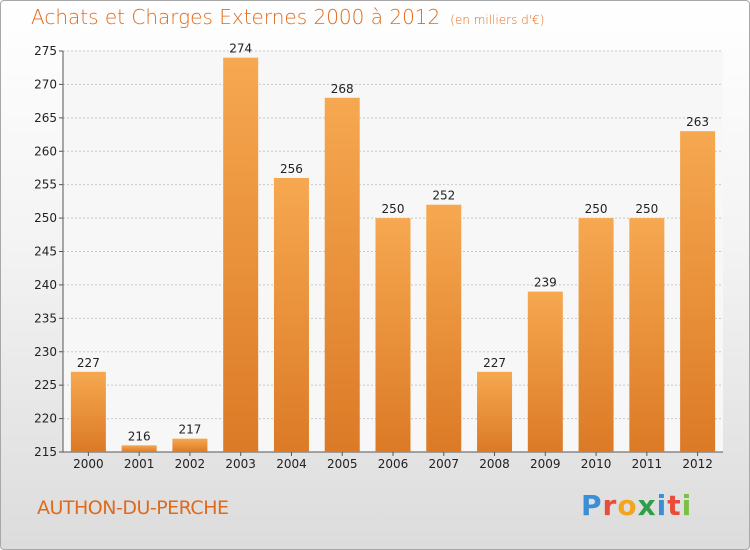  Describe the element at coordinates (393, 335) in the screenshot. I see `bar-2006` at that location.